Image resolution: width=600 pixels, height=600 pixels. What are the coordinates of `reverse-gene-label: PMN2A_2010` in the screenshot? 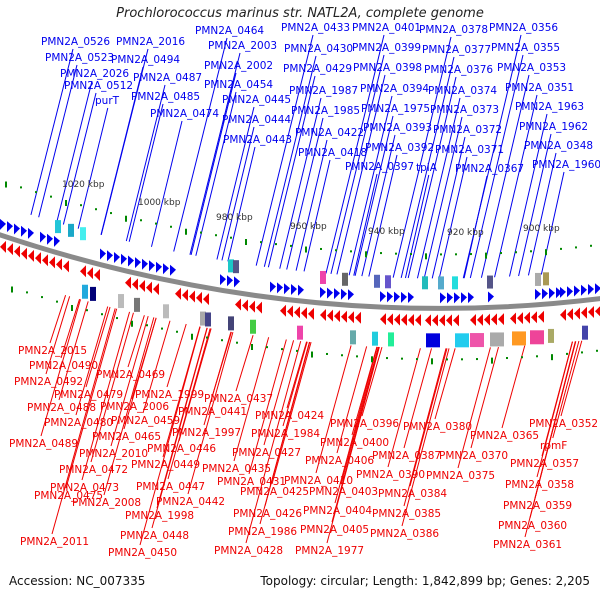 It's located at (114, 454).